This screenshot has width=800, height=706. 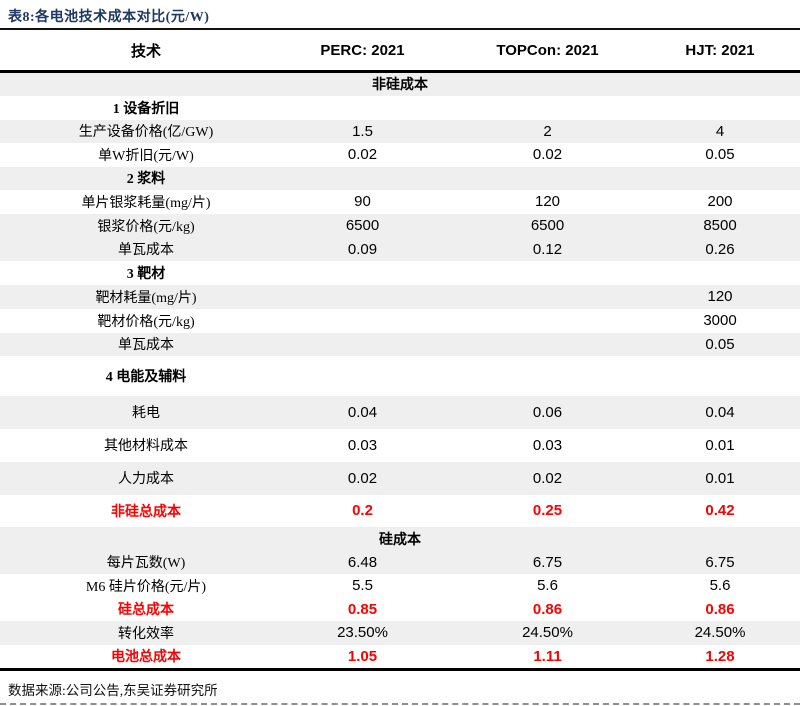 What do you see at coordinates (146, 479) in the screenshot?
I see `row-label: 人力成本` at bounding box center [146, 479].